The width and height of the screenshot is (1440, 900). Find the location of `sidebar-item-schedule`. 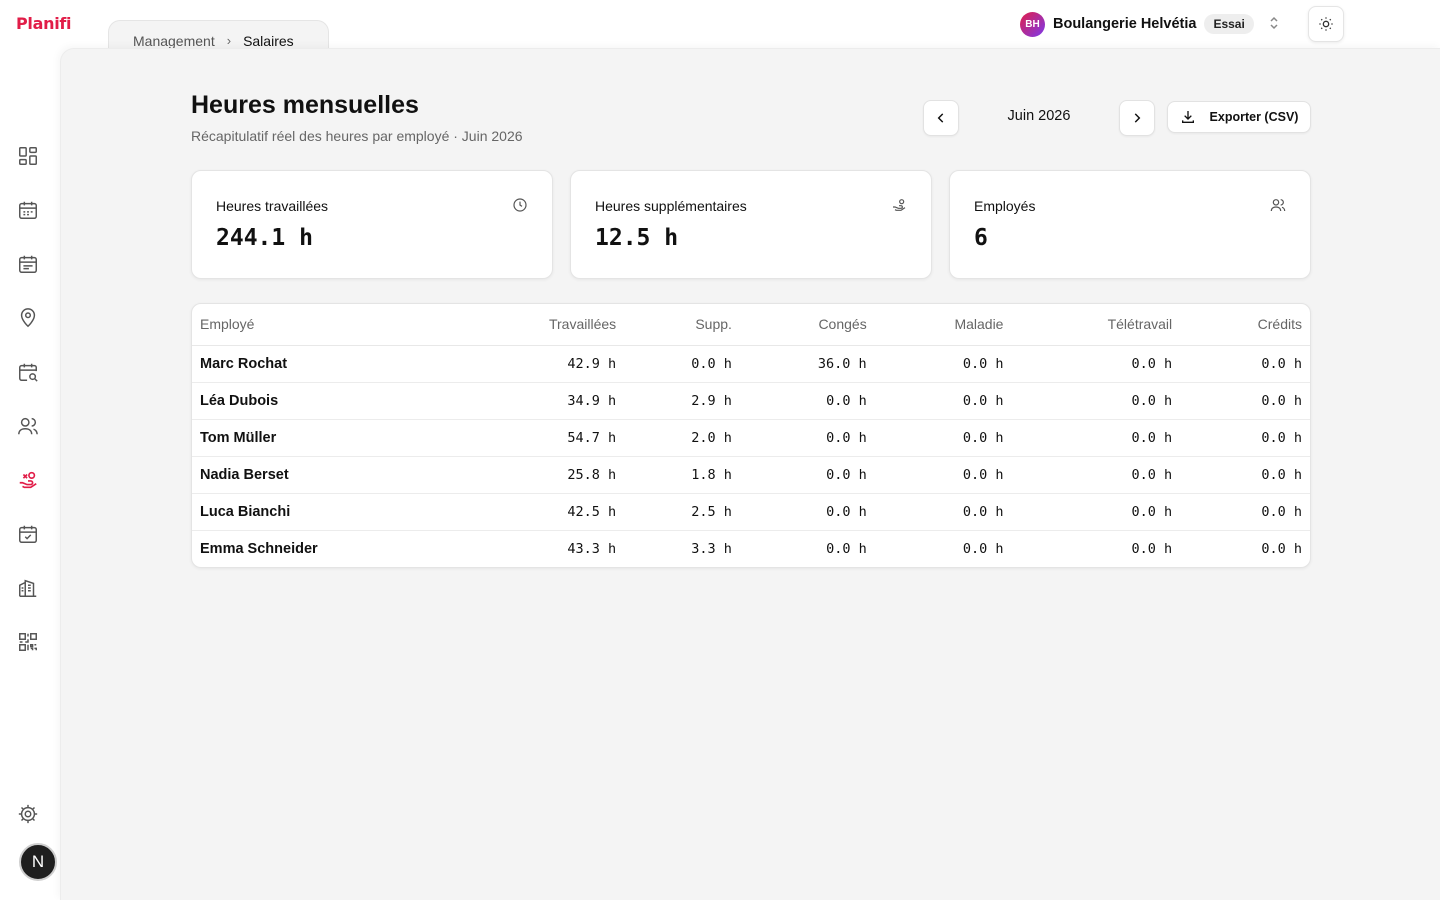

sidebar-item-schedule is located at coordinates (28, 264).